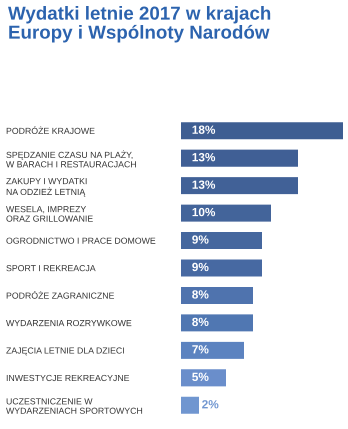 The height and width of the screenshot is (429, 348). Describe the element at coordinates (69, 323) in the screenshot. I see `y-tick-label: WYDARZENIA ROZRYWKOWE` at that location.